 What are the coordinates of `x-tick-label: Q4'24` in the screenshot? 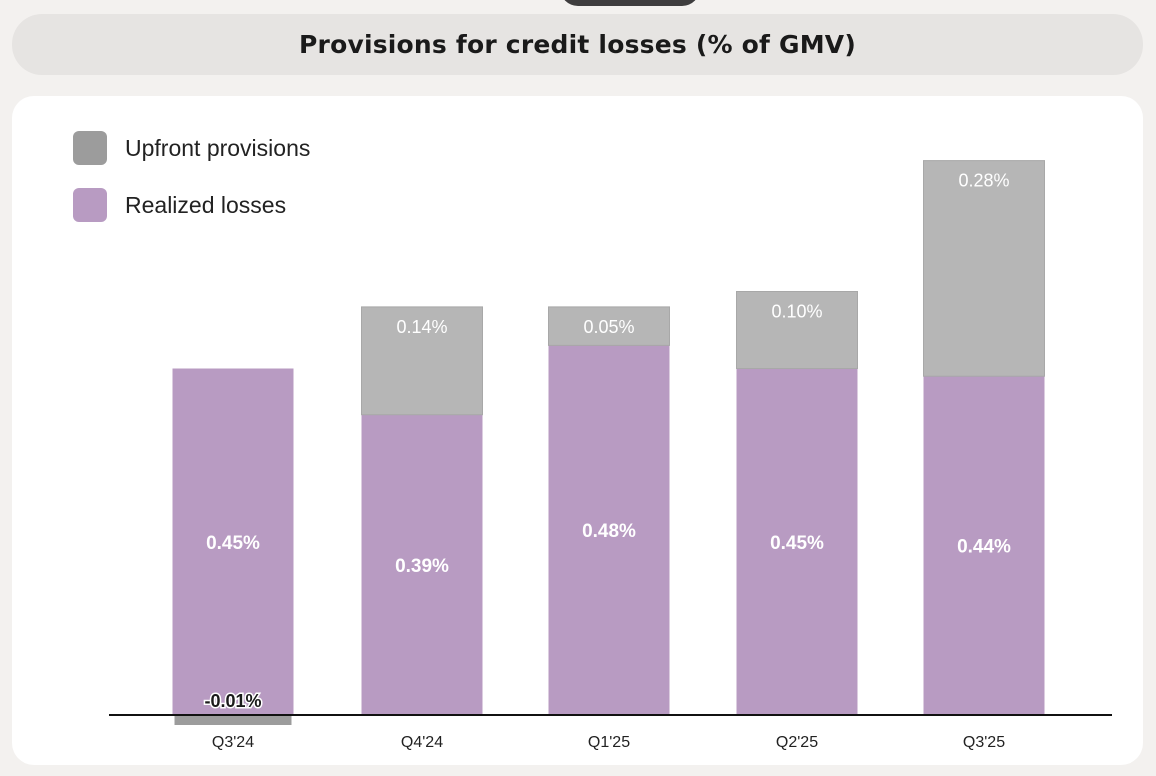 It's located at (422, 742).